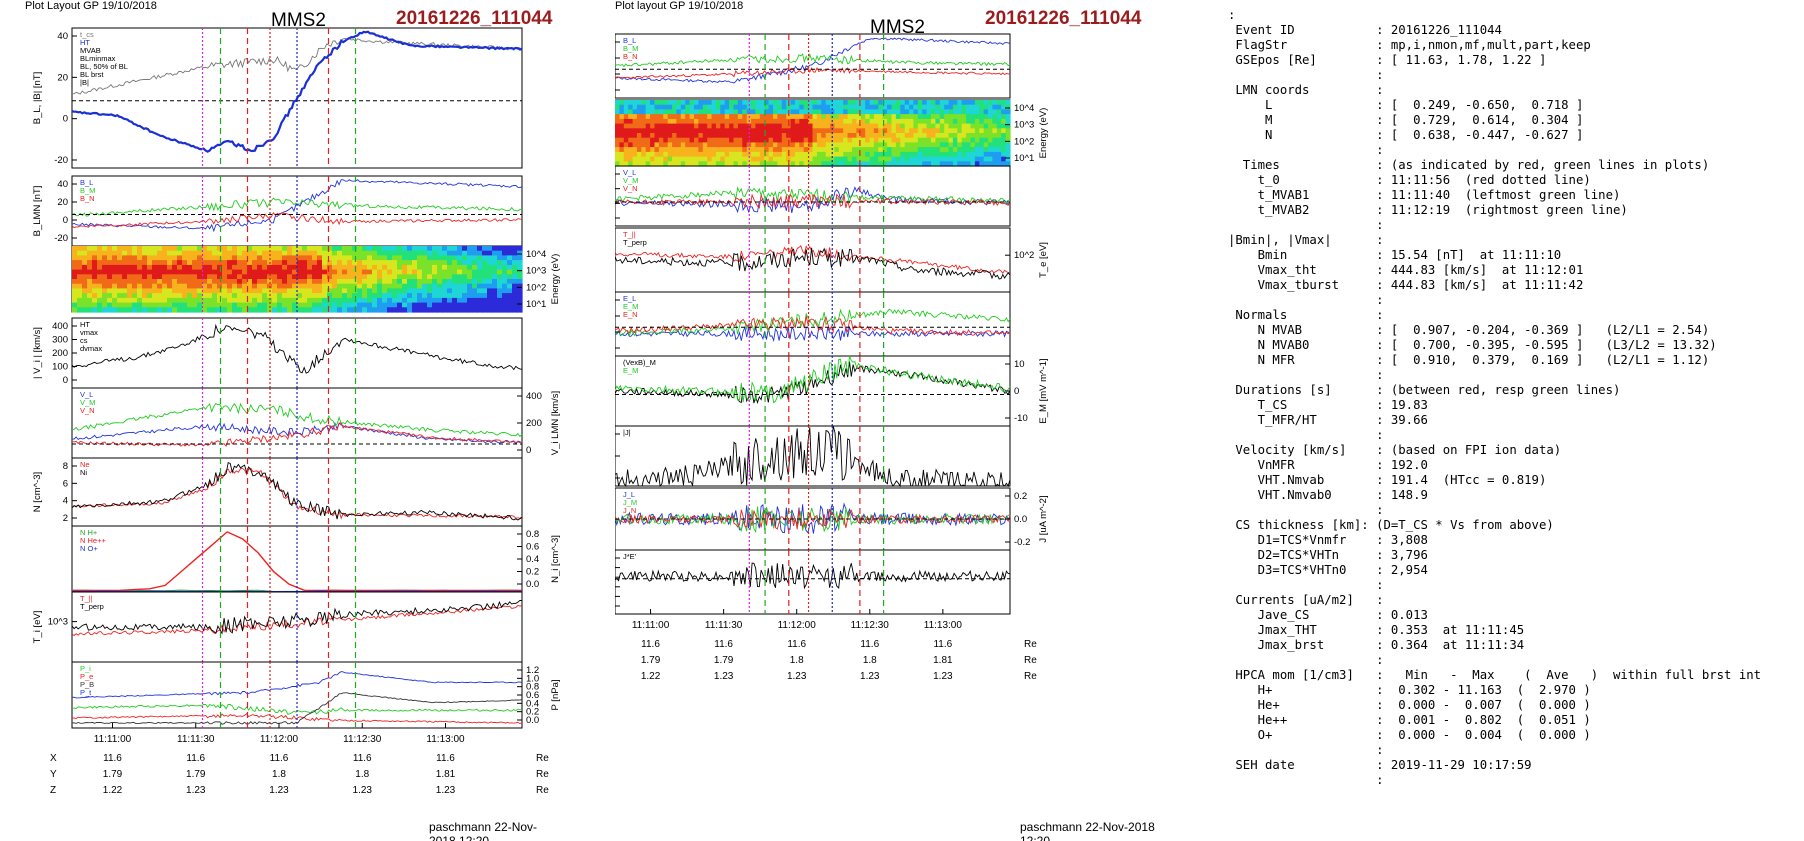  Describe the element at coordinates (555, 559) in the screenshot. I see `y-axis-label: N_i [cm^-3]` at that location.